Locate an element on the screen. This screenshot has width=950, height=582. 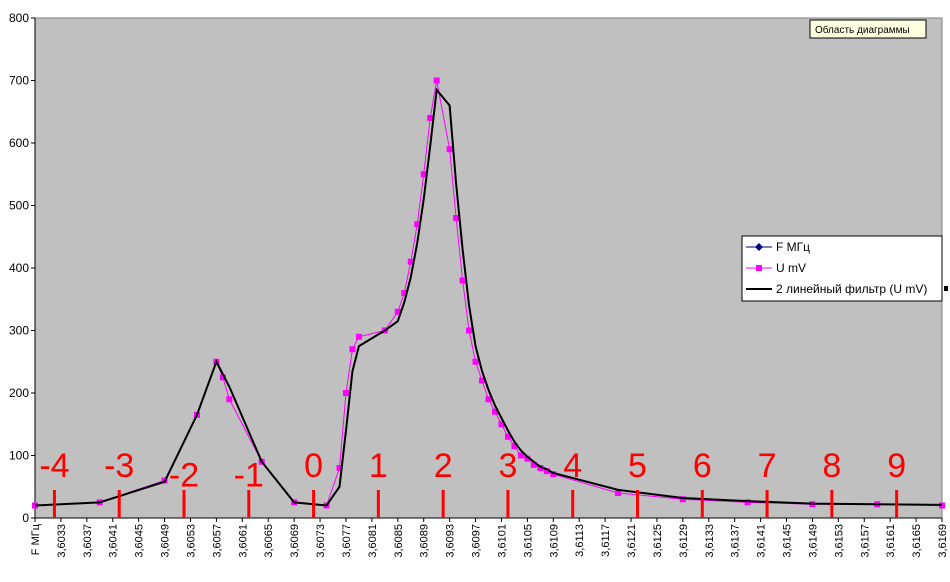
x-tick-label: 3,6069 is located at coordinates (295, 541).